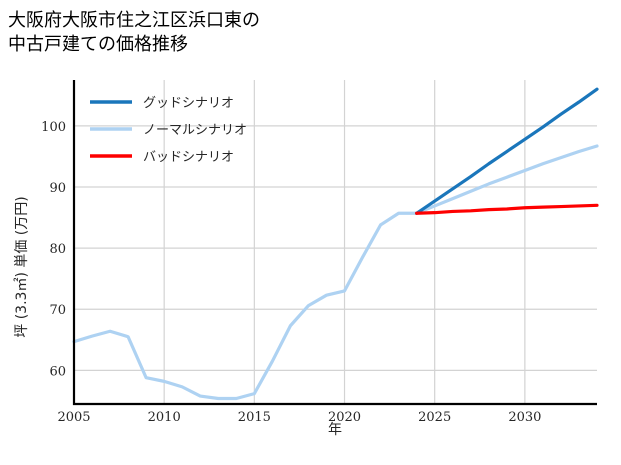 This screenshot has width=621, height=465. What do you see at coordinates (299, 417) in the screenshot?
I see `x-axis-tick-labels: 2005 2010 2015 2020 2025 2030` at bounding box center [299, 417].